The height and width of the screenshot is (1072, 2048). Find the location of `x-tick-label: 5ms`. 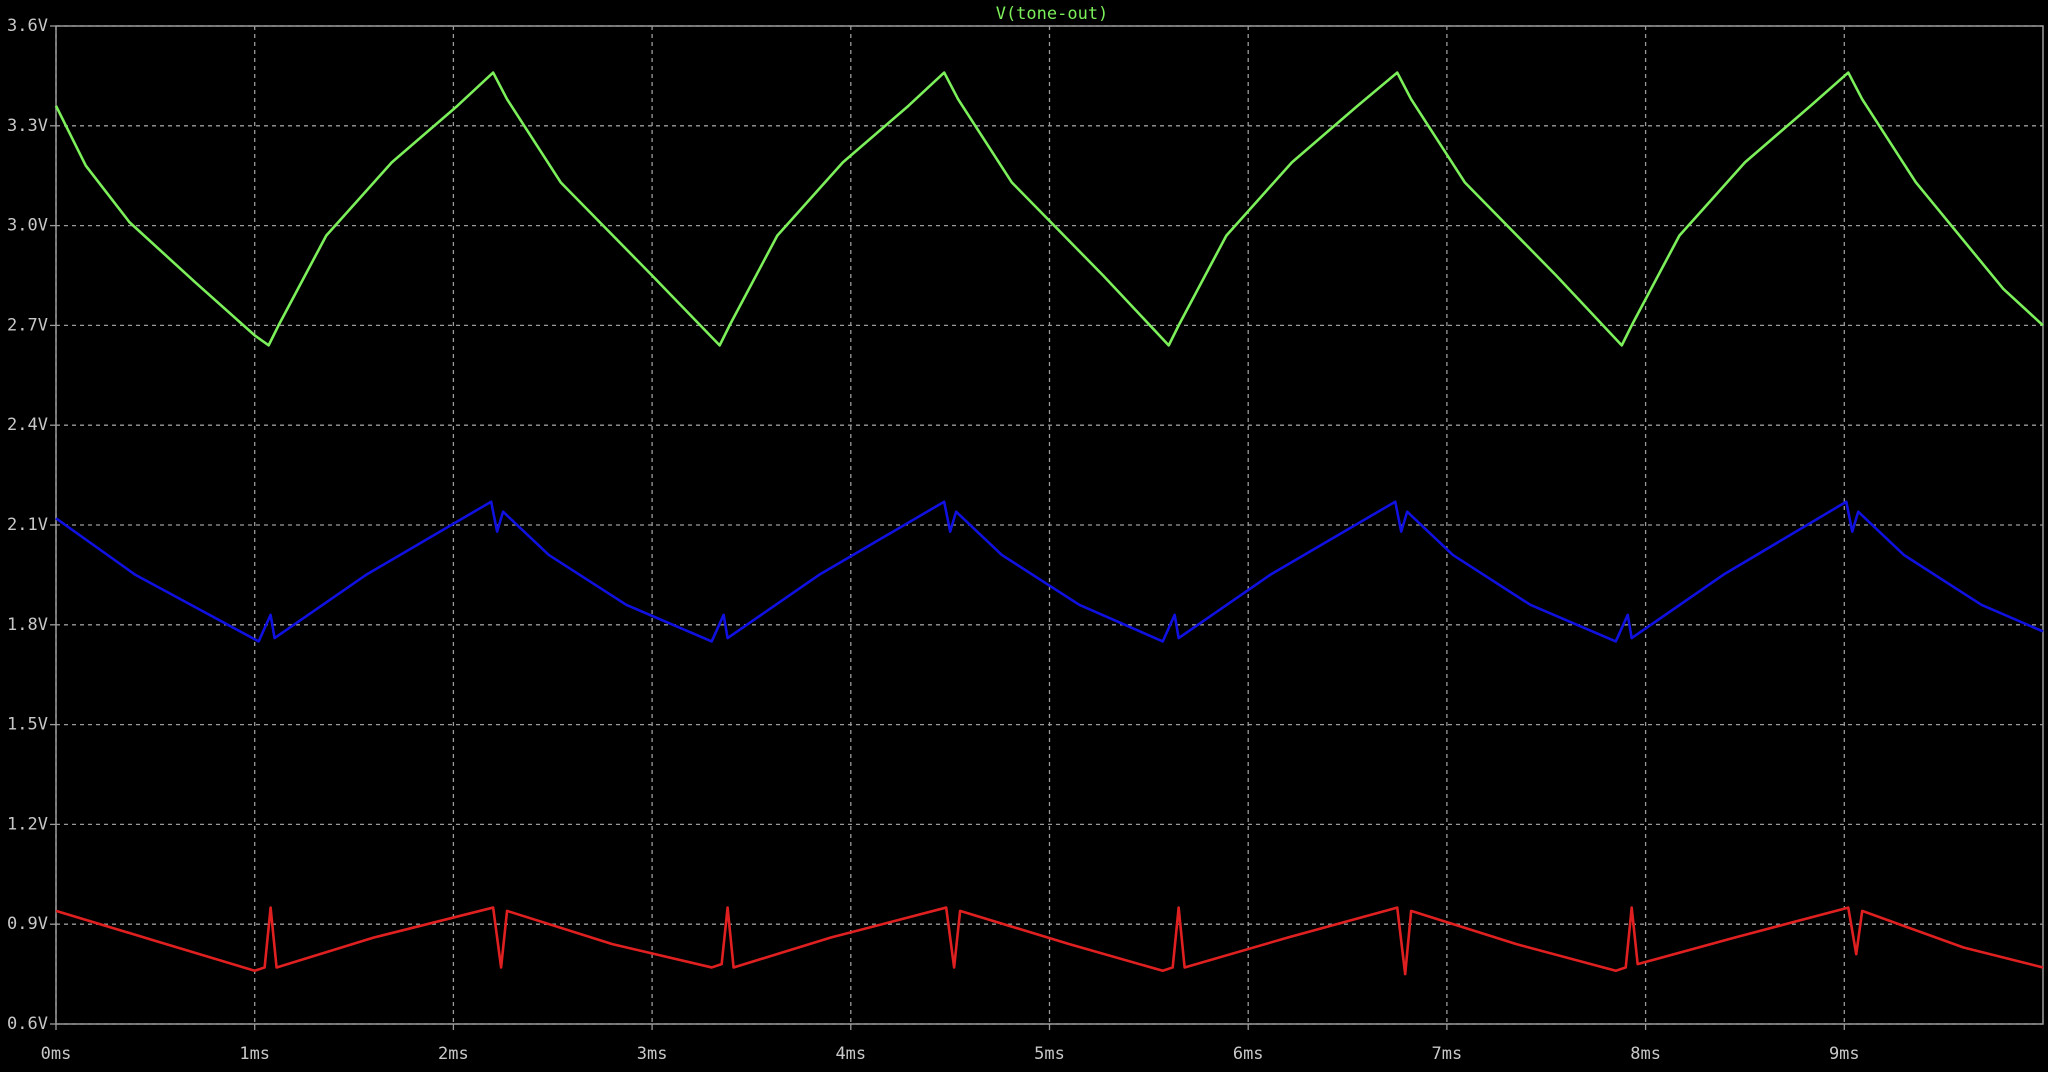

x-tick-label: 5ms is located at coordinates (1049, 1054).